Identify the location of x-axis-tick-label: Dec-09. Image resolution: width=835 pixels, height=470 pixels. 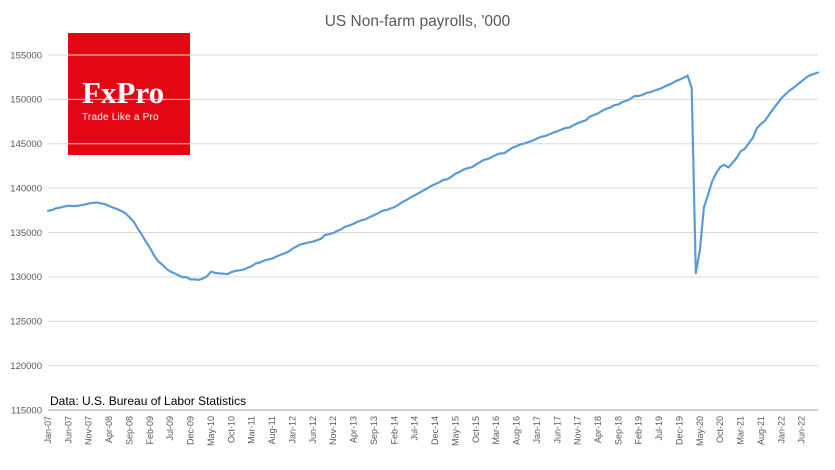
(191, 430).